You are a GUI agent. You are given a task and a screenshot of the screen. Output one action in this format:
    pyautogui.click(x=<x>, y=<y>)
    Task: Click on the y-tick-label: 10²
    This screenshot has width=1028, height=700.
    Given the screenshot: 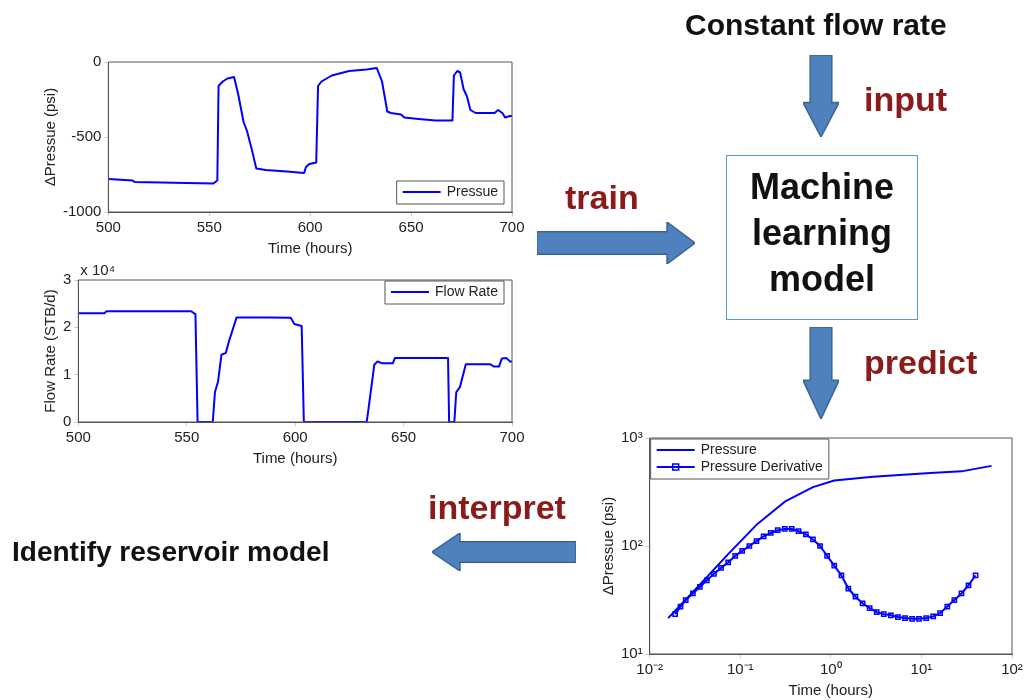 What is the action you would take?
    pyautogui.click(x=631, y=545)
    